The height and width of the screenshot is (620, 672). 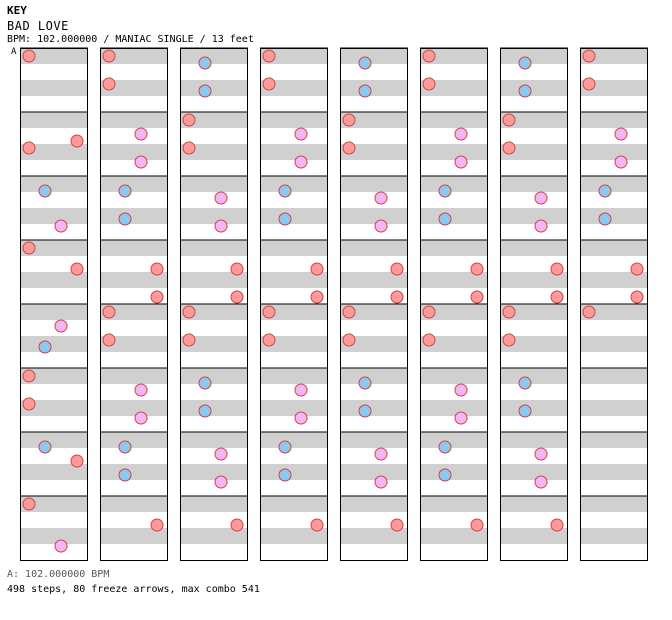 I want to click on bpm-legend: A: 102.000000 BPM, so click(x=58, y=574).